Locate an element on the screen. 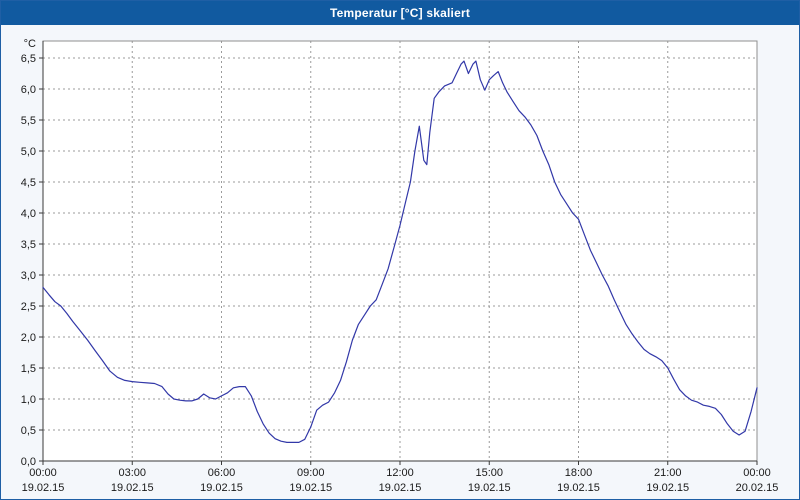 The height and width of the screenshot is (500, 800). y-tick-label: 3,0 is located at coordinates (28, 276).